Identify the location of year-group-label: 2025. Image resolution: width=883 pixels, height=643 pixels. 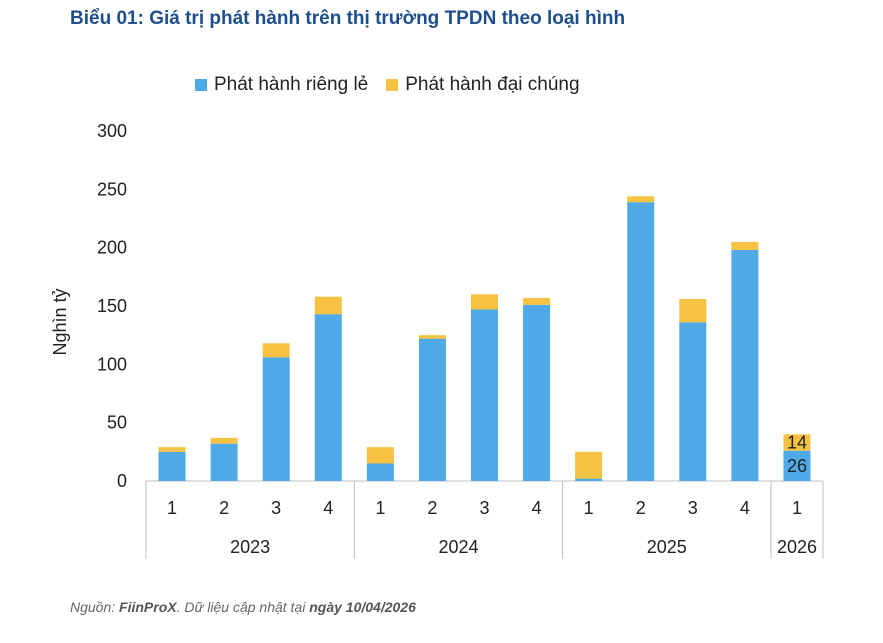
(667, 547).